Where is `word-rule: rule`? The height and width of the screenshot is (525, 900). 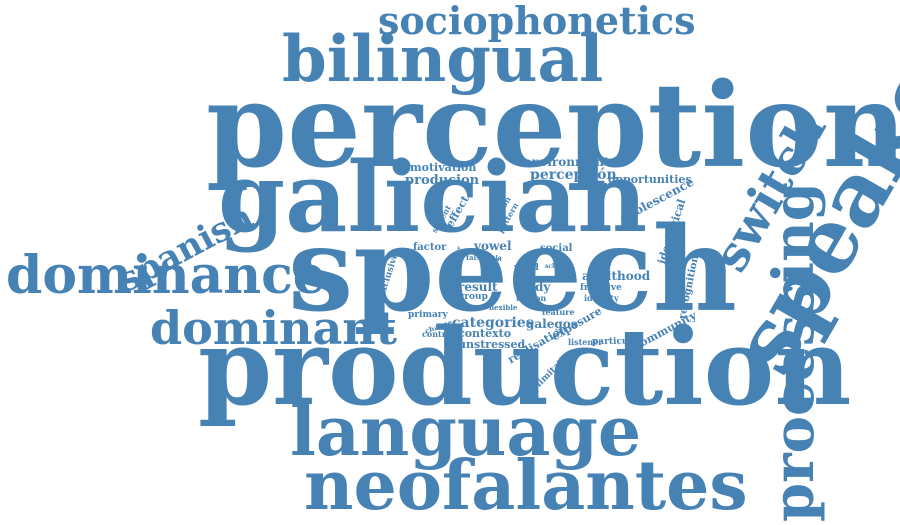
word-rule: rule is located at coordinates (495, 258).